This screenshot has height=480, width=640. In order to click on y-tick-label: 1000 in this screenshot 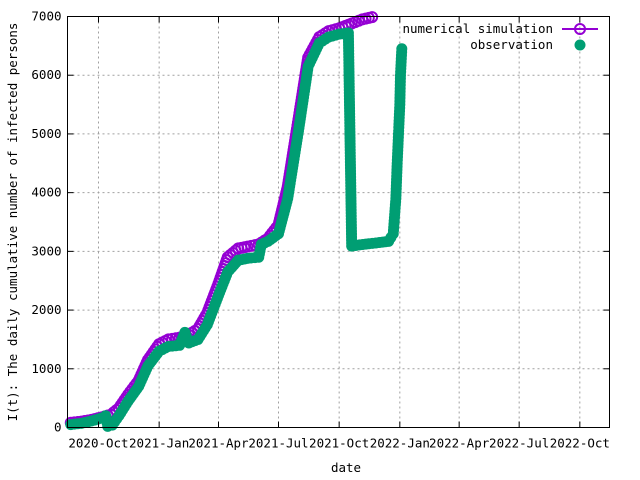, I will do `click(46, 368)`.